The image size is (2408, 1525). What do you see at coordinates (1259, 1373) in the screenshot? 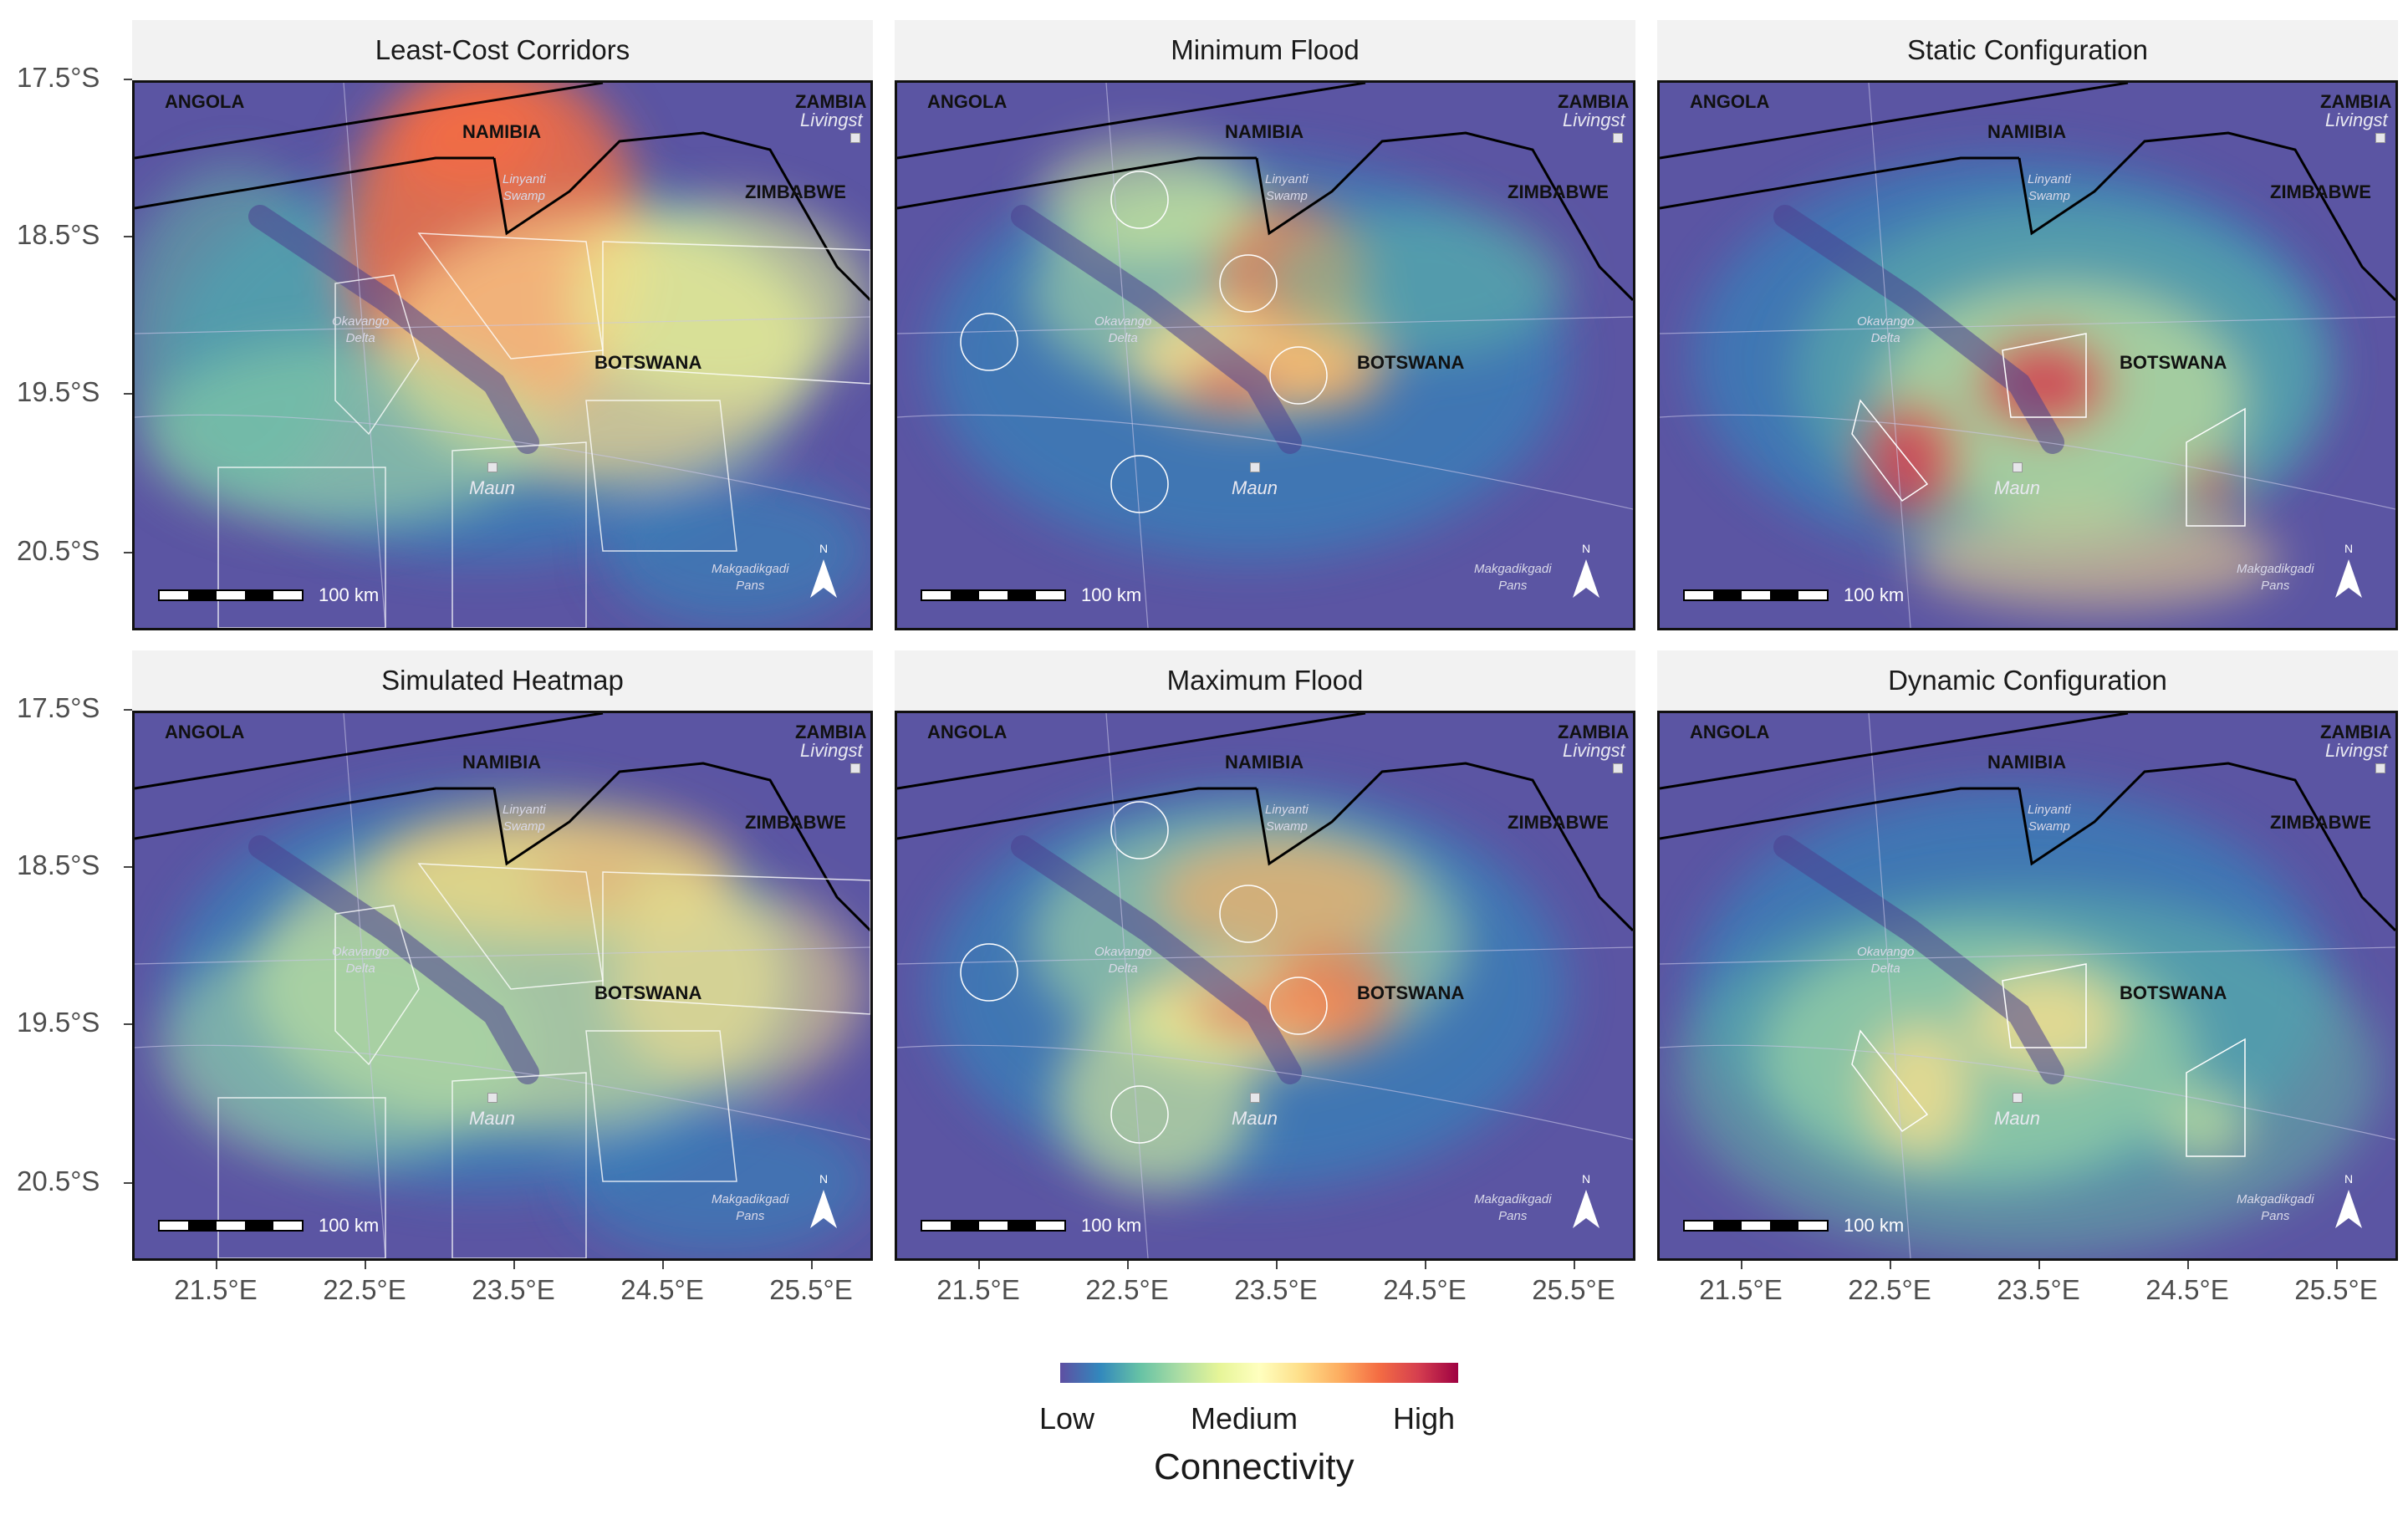
I see `connectivity-colorbar` at bounding box center [1259, 1373].